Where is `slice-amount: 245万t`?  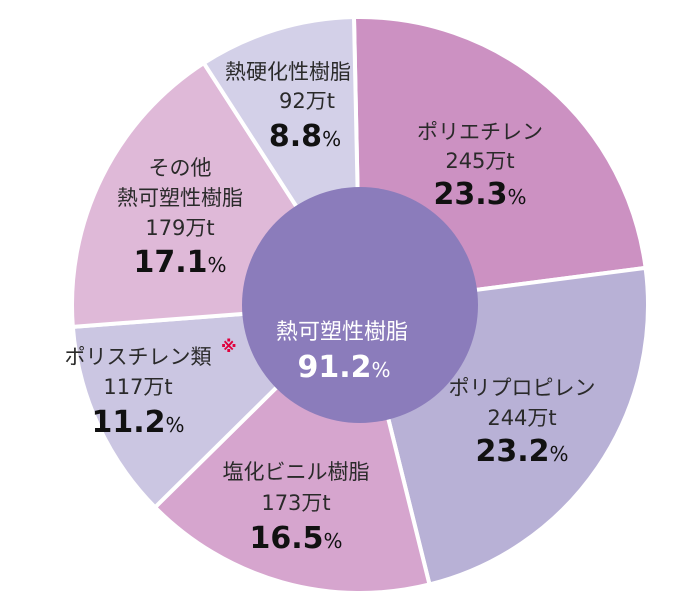
slice-amount: 245万t is located at coordinates (479, 161).